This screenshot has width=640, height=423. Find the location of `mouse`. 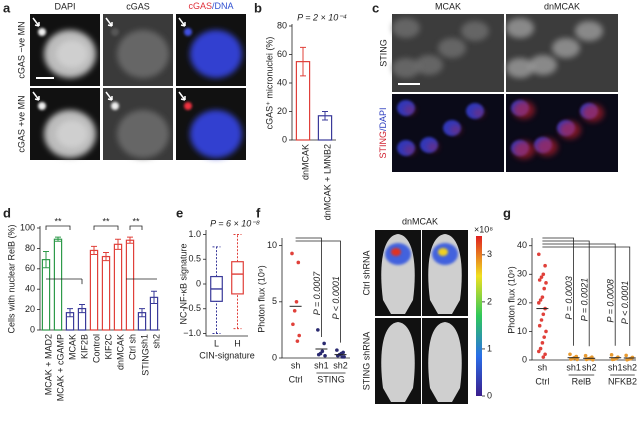

mouse is located at coordinates (445, 362).